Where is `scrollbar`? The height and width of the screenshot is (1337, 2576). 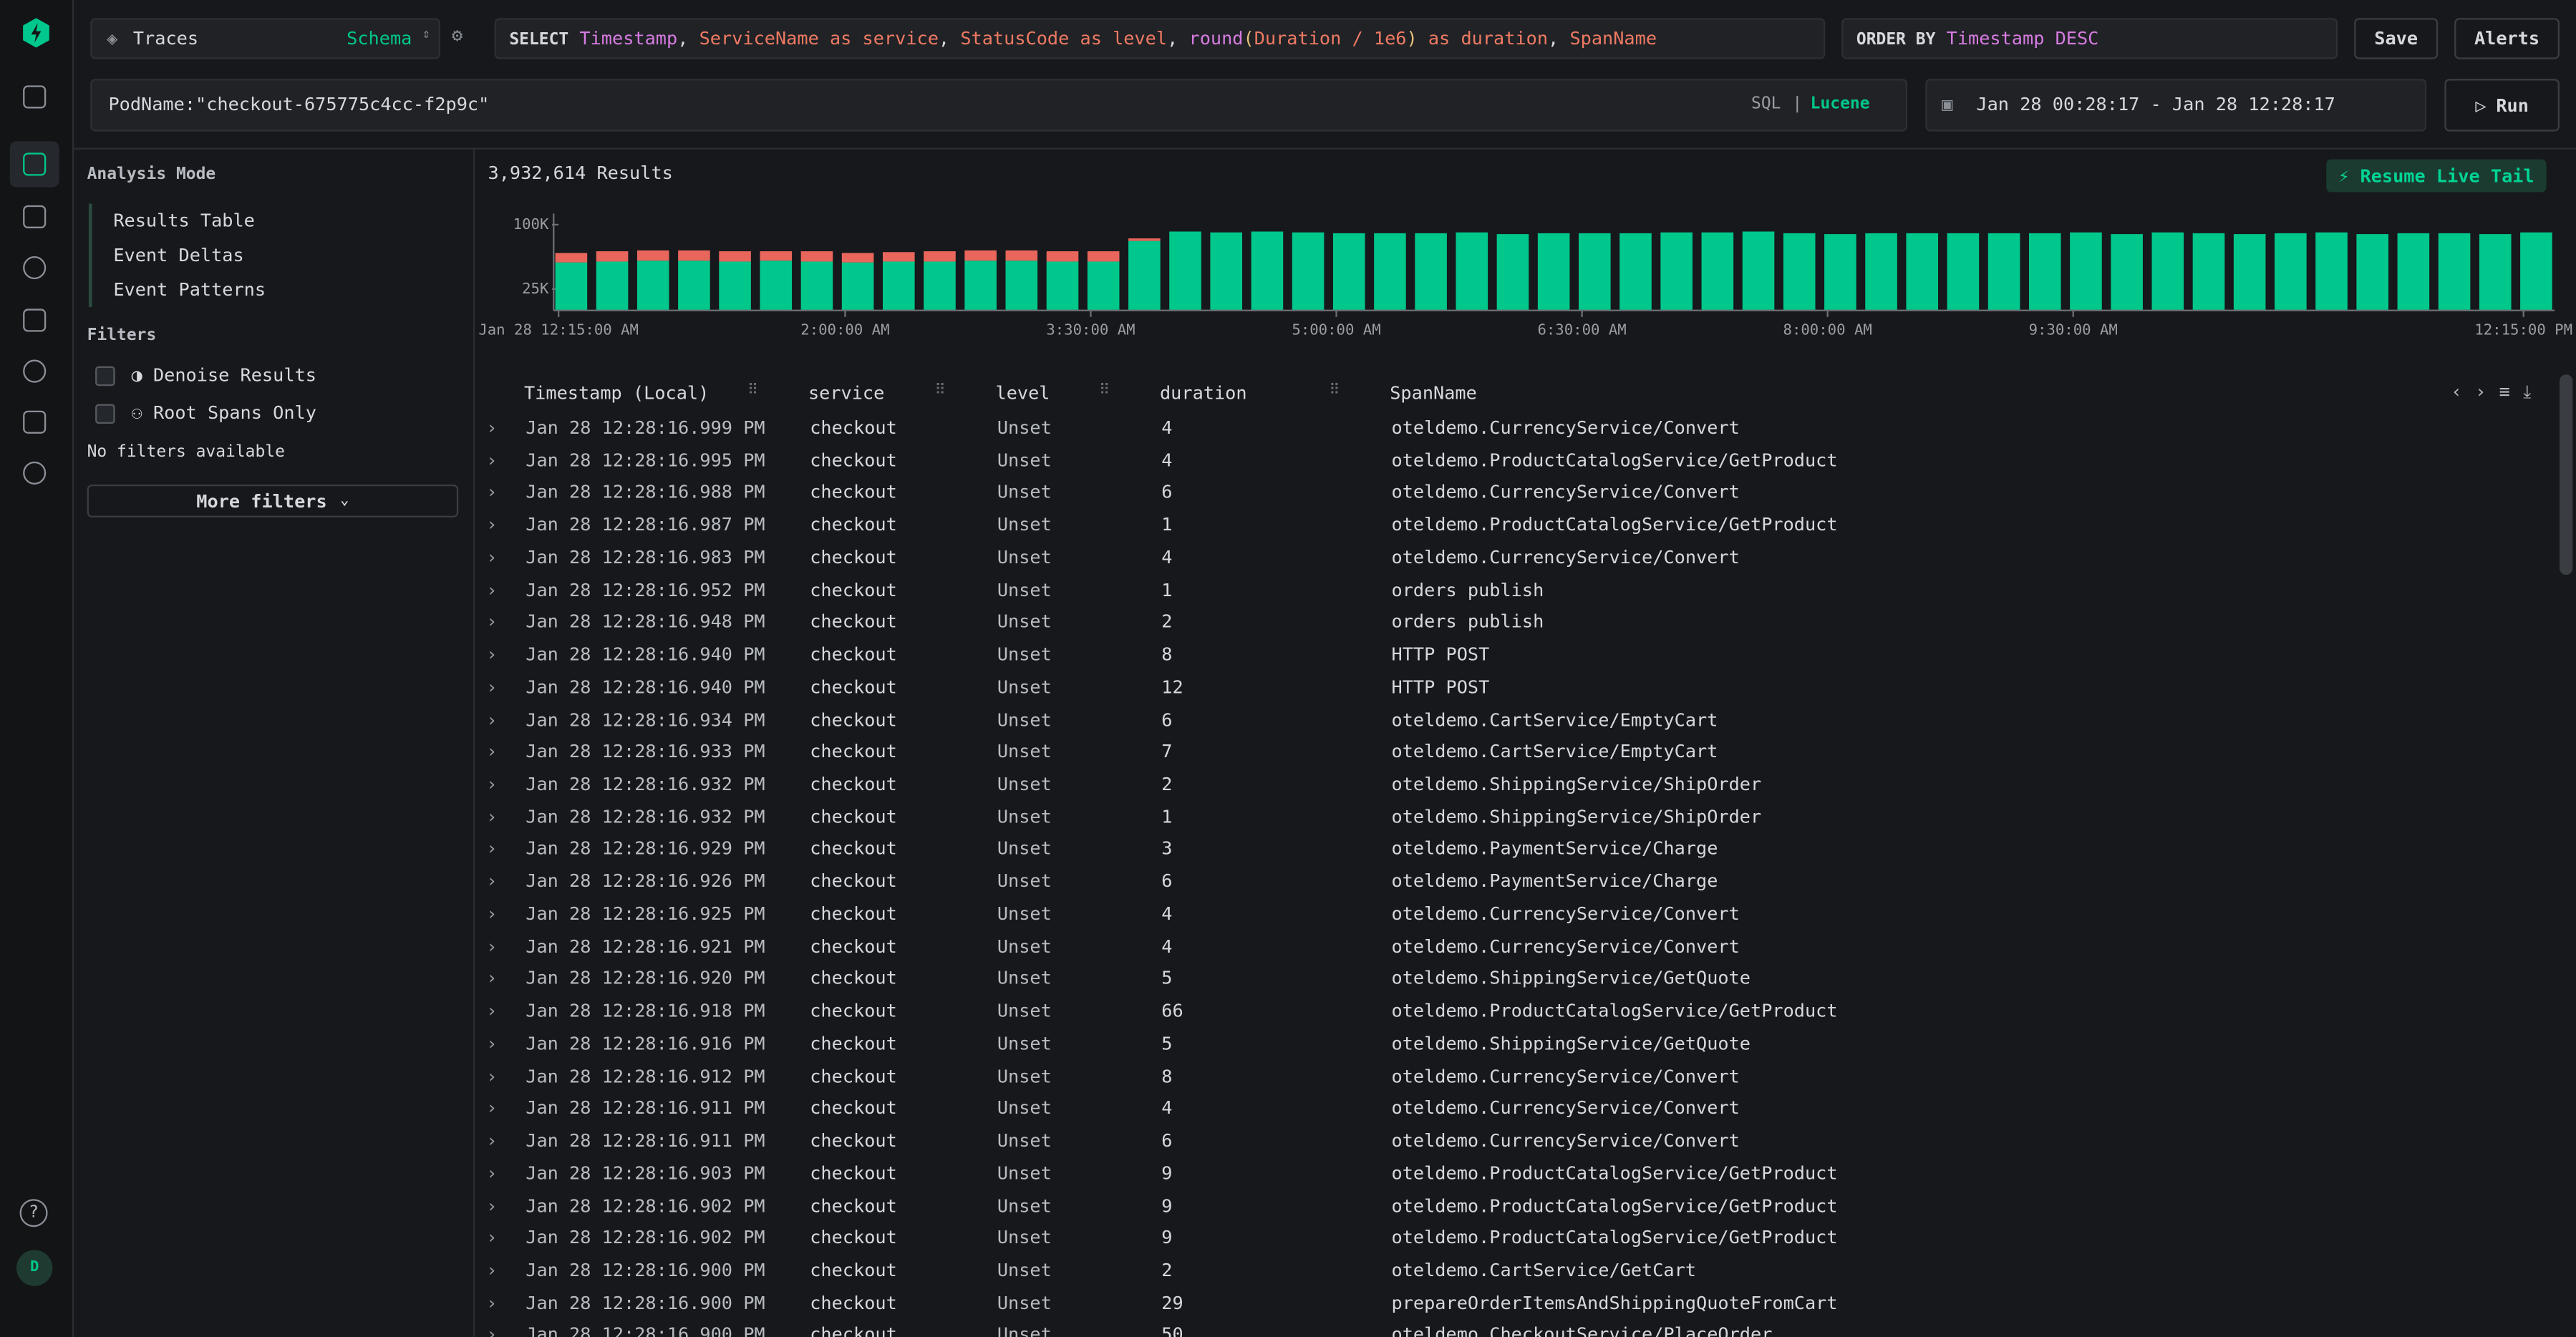
scrollbar is located at coordinates (2566, 474).